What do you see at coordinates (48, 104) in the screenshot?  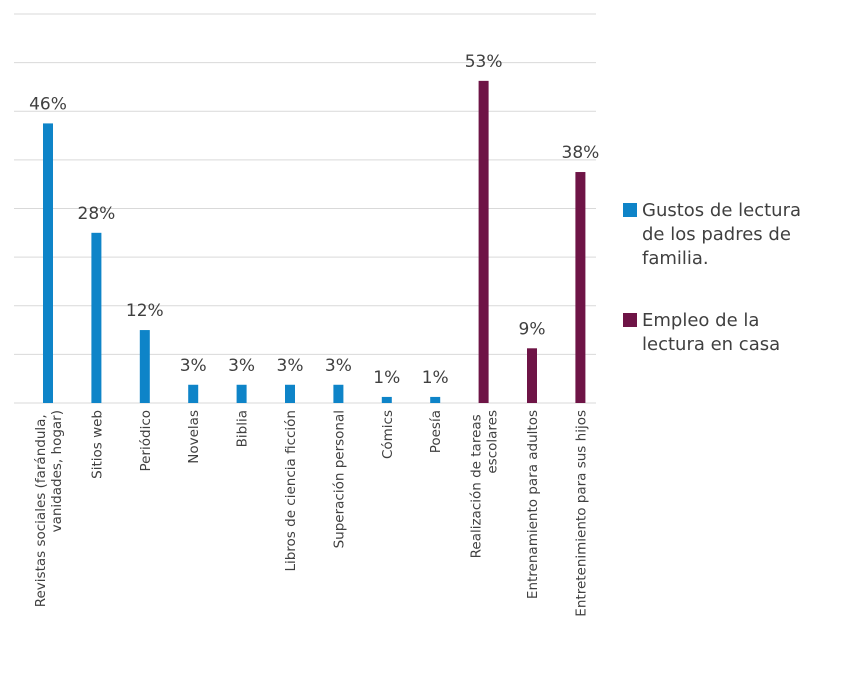 I see `data-label: 46%` at bounding box center [48, 104].